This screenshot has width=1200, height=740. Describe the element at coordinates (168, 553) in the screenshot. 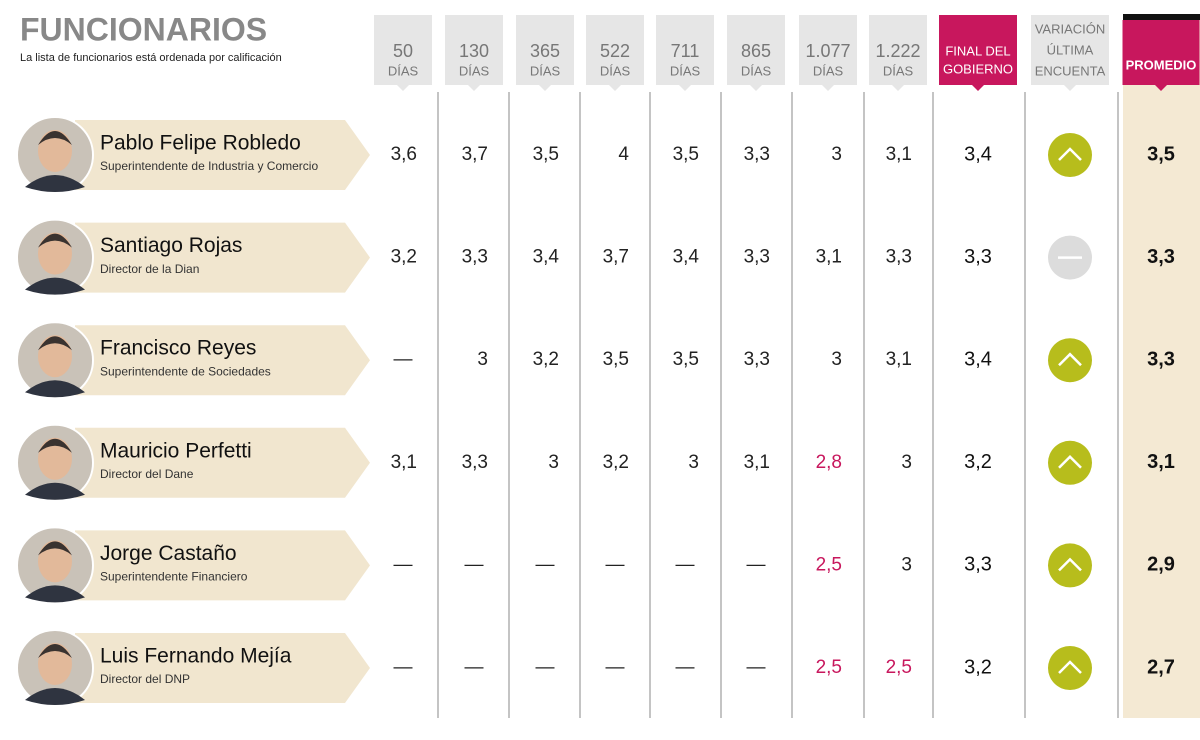

I see `person-name: Jorge Castaño` at that location.